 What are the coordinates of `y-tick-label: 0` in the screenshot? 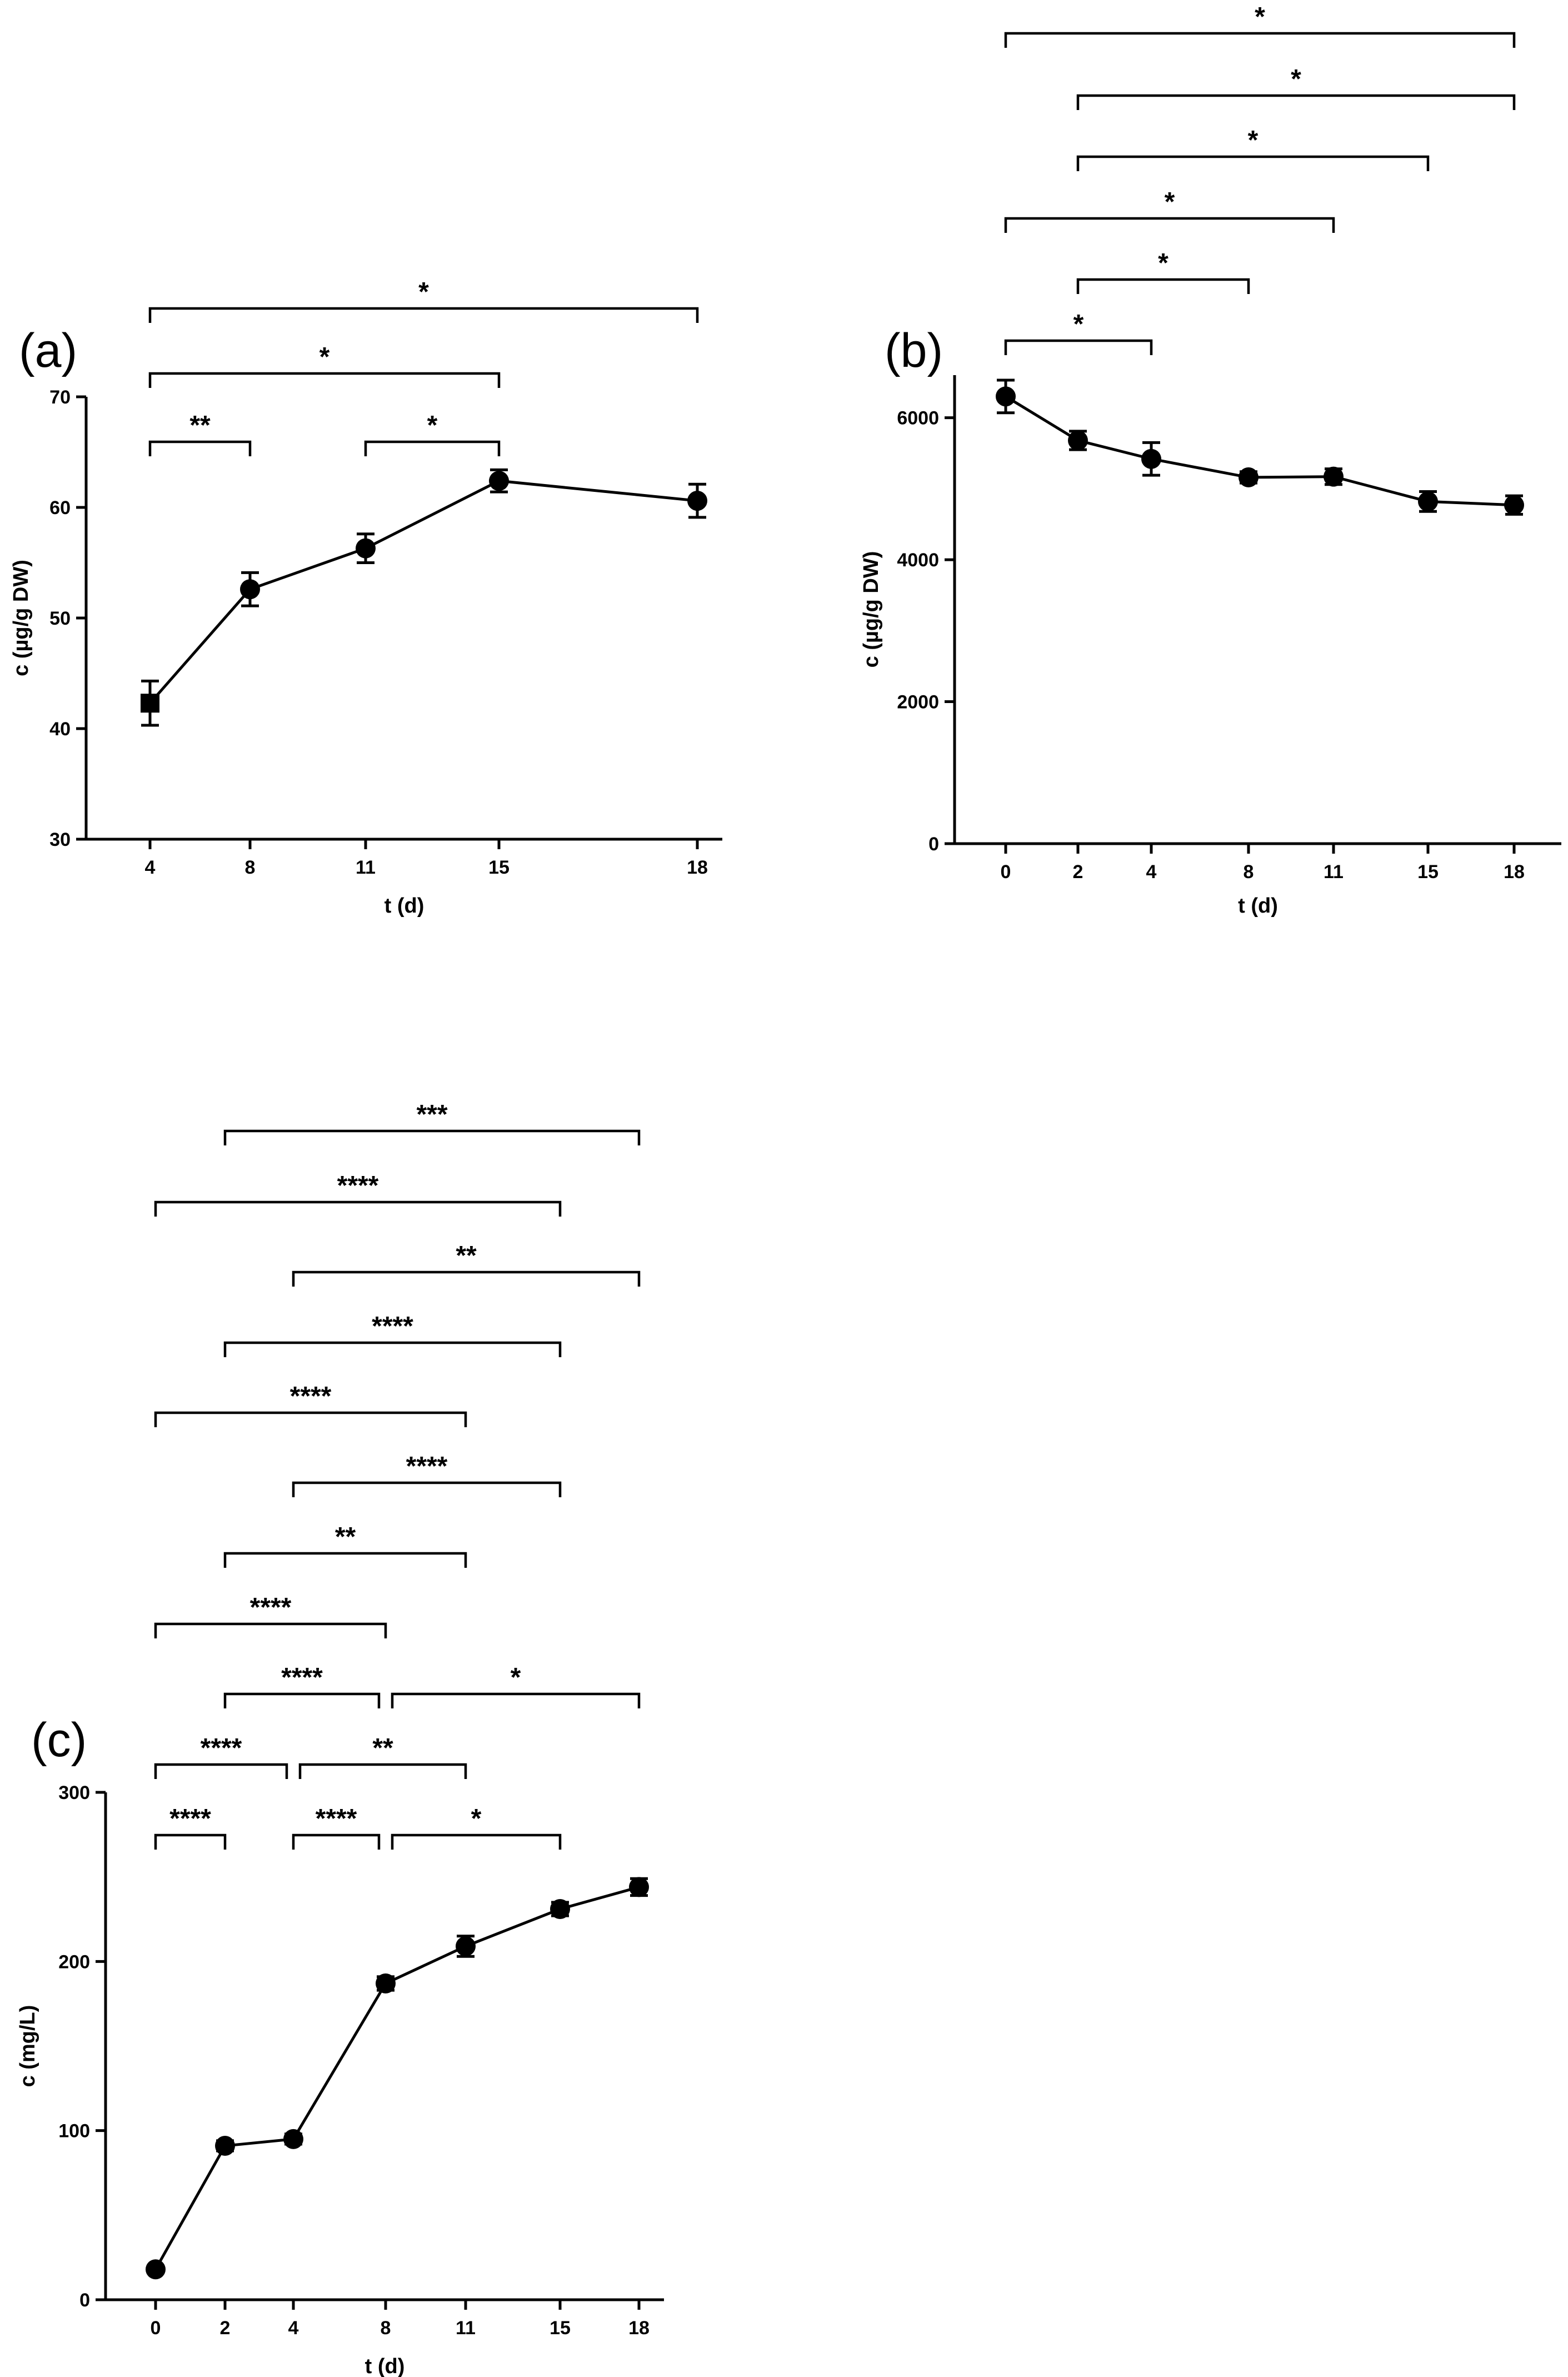 It's located at (933, 844).